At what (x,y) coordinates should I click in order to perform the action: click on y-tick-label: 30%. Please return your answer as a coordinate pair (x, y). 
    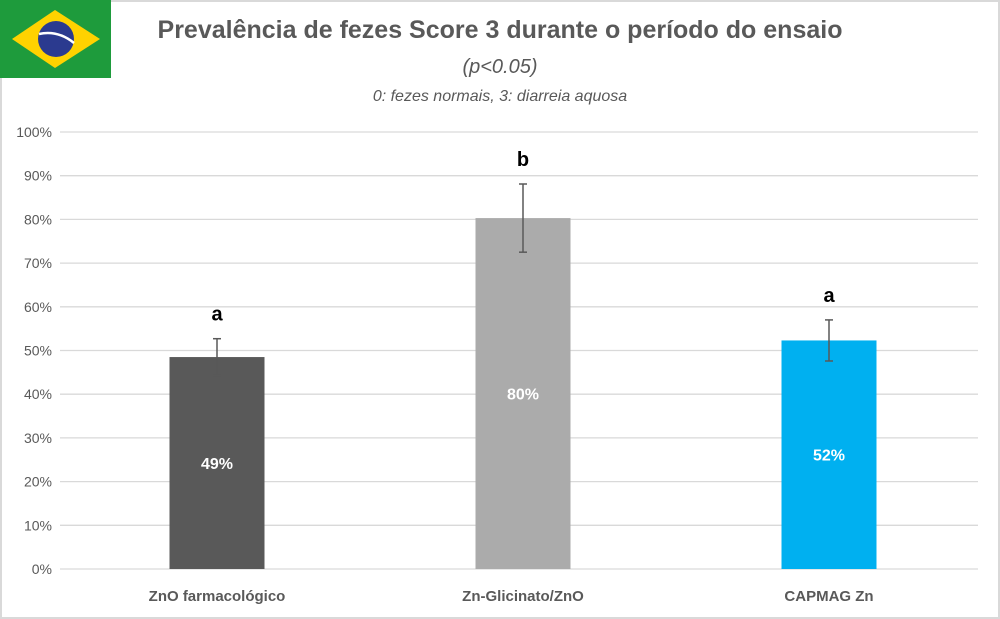
    Looking at the image, I should click on (38, 438).